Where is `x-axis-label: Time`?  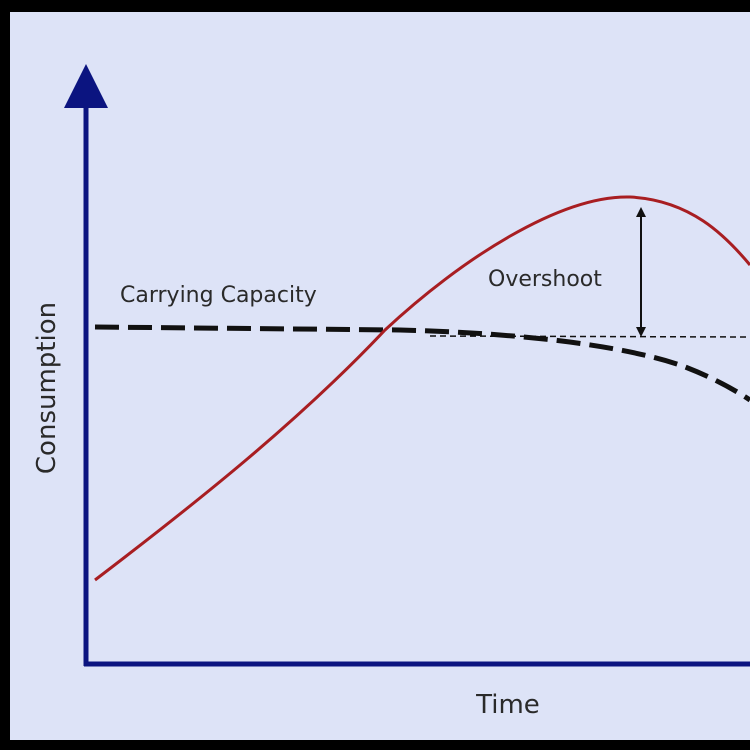 x-axis-label: Time is located at coordinates (507, 705).